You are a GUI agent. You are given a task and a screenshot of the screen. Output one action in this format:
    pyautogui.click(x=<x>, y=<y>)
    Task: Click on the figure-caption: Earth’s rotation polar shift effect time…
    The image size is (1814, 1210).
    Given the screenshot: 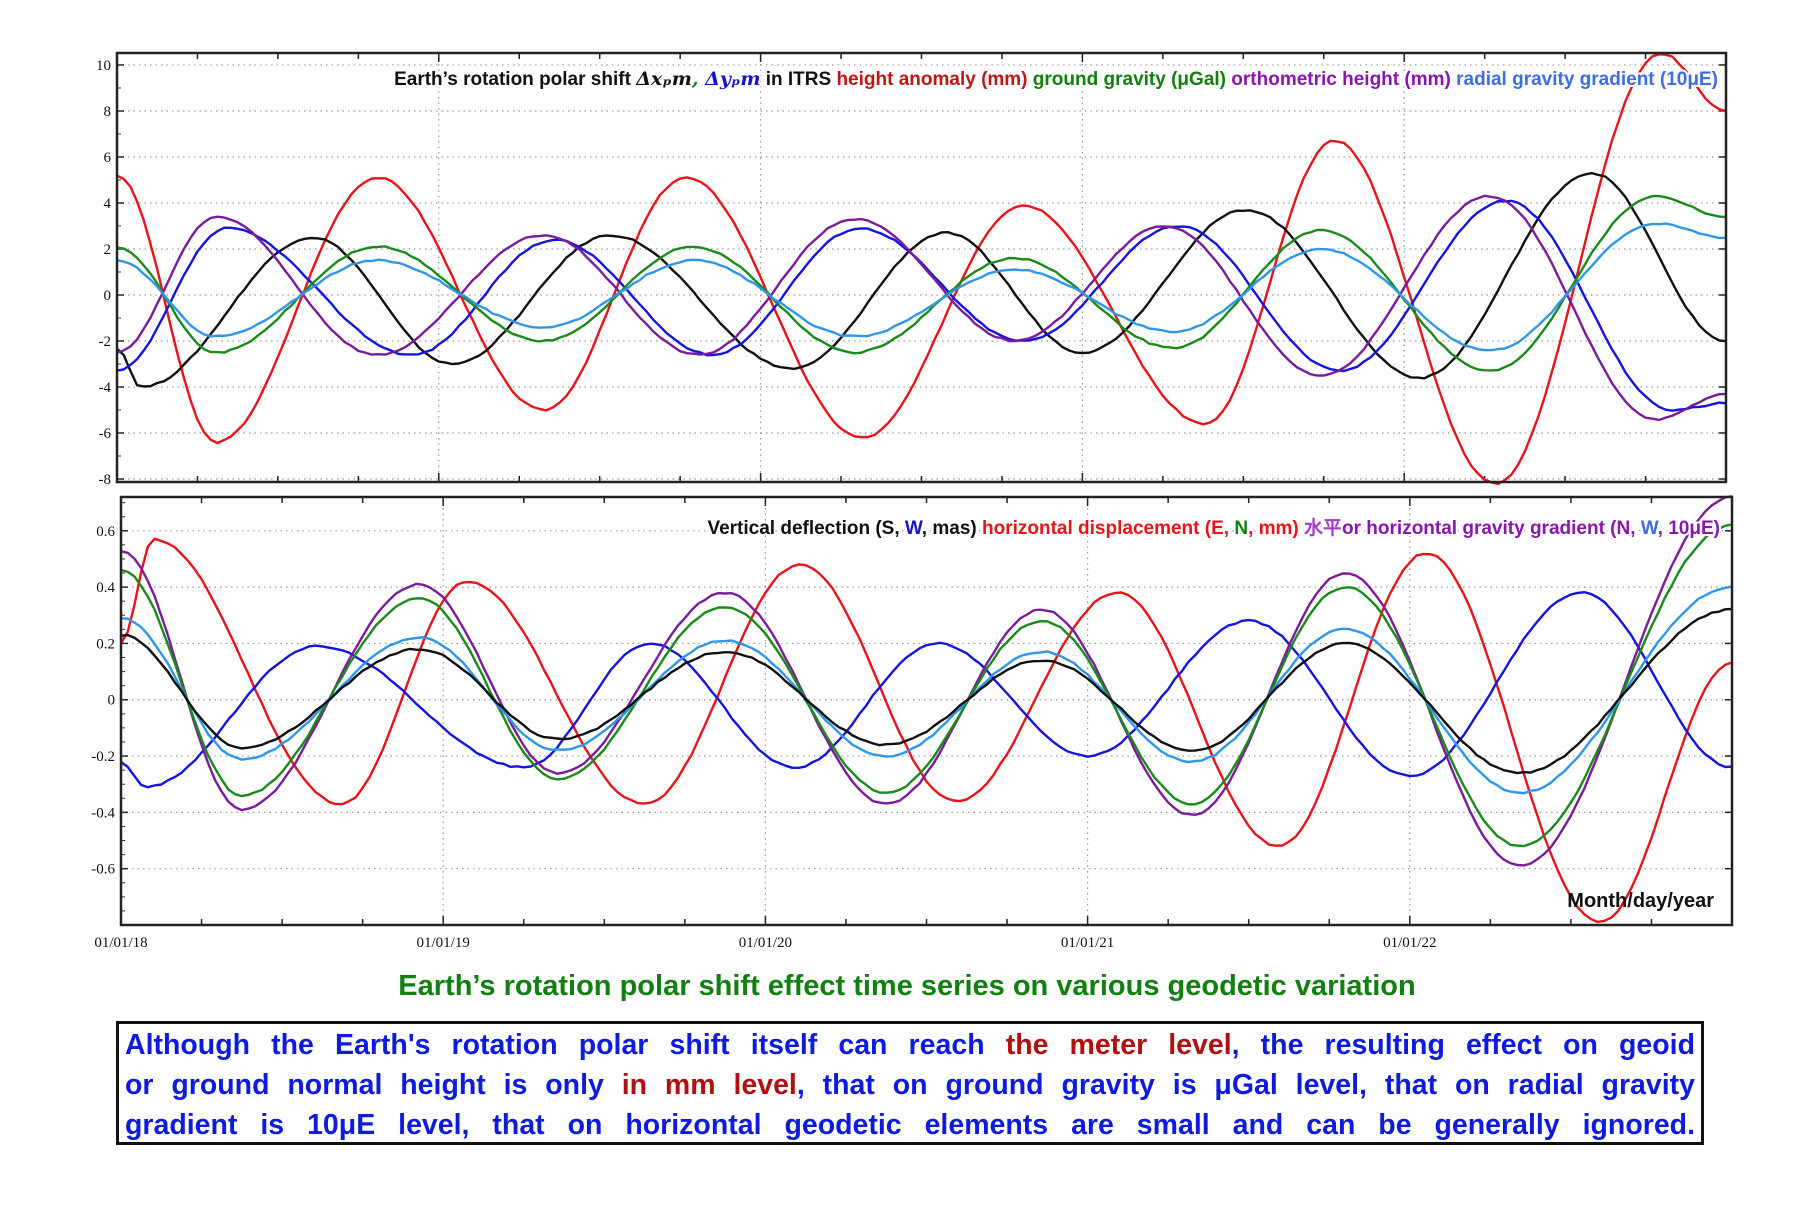 What is the action you would take?
    pyautogui.click(x=907, y=986)
    